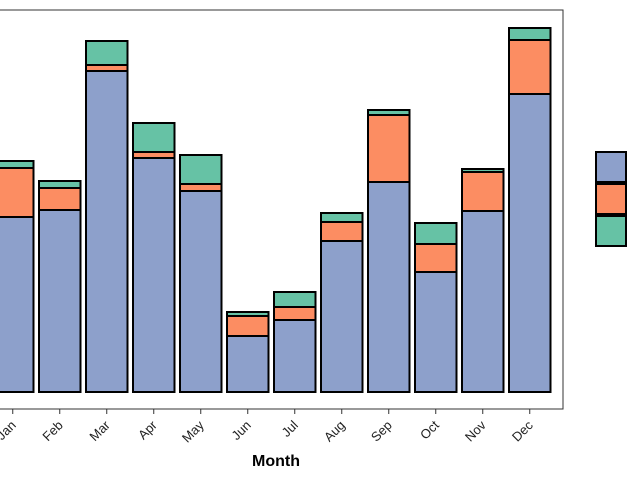 The width and height of the screenshot is (640, 480). What do you see at coordinates (429, 429) in the screenshot?
I see `x-tick-label: Oct` at bounding box center [429, 429].